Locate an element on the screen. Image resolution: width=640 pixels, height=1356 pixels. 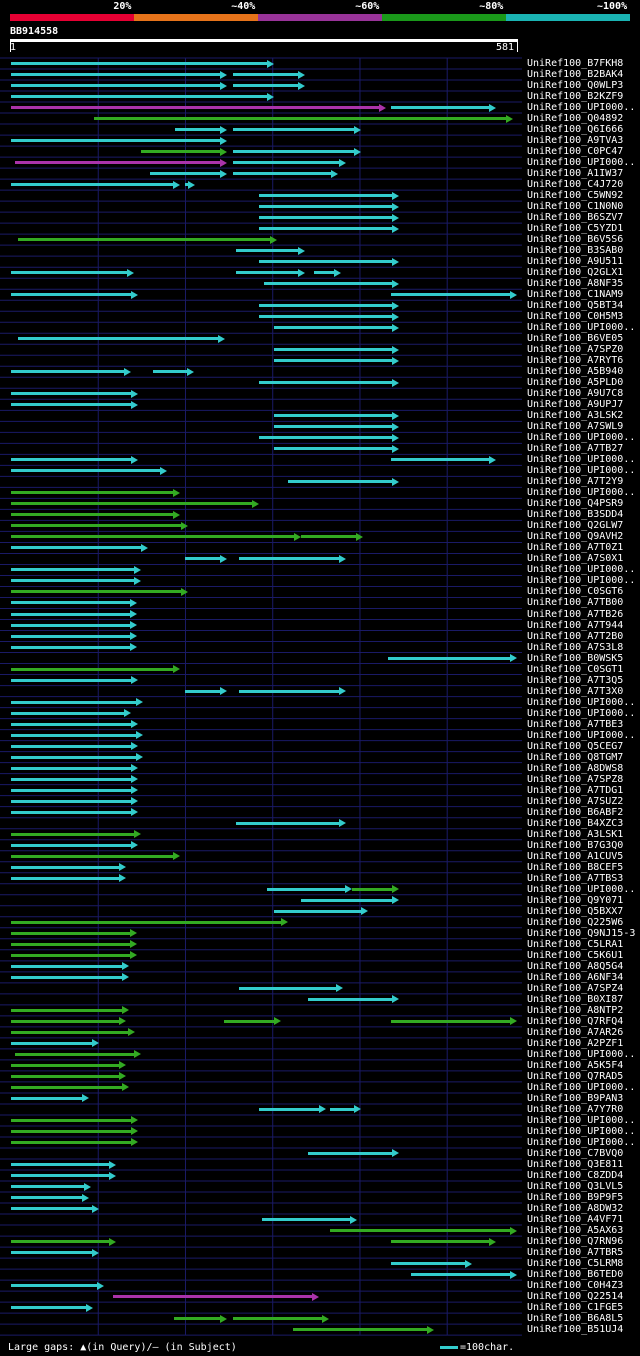
hit-label: UniRef100_C1FGE5 is located at coordinates (575, 1308).